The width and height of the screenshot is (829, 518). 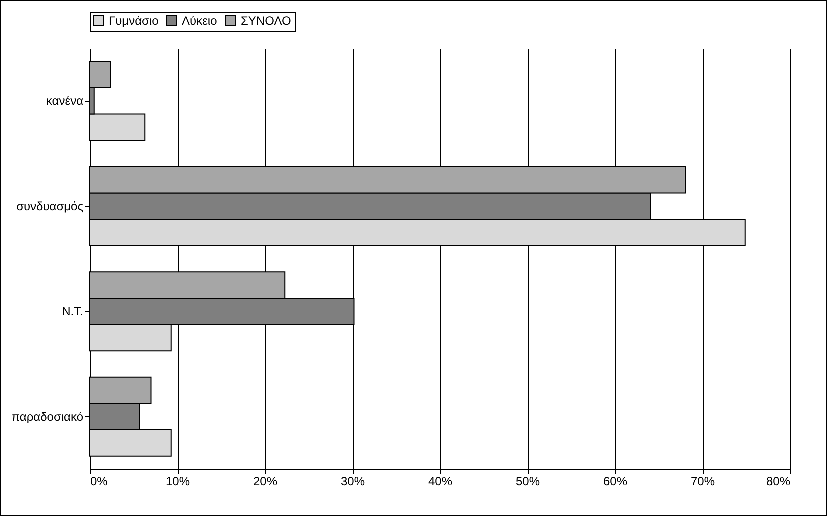 I want to click on x-tick-label: 70%, so click(x=703, y=481).